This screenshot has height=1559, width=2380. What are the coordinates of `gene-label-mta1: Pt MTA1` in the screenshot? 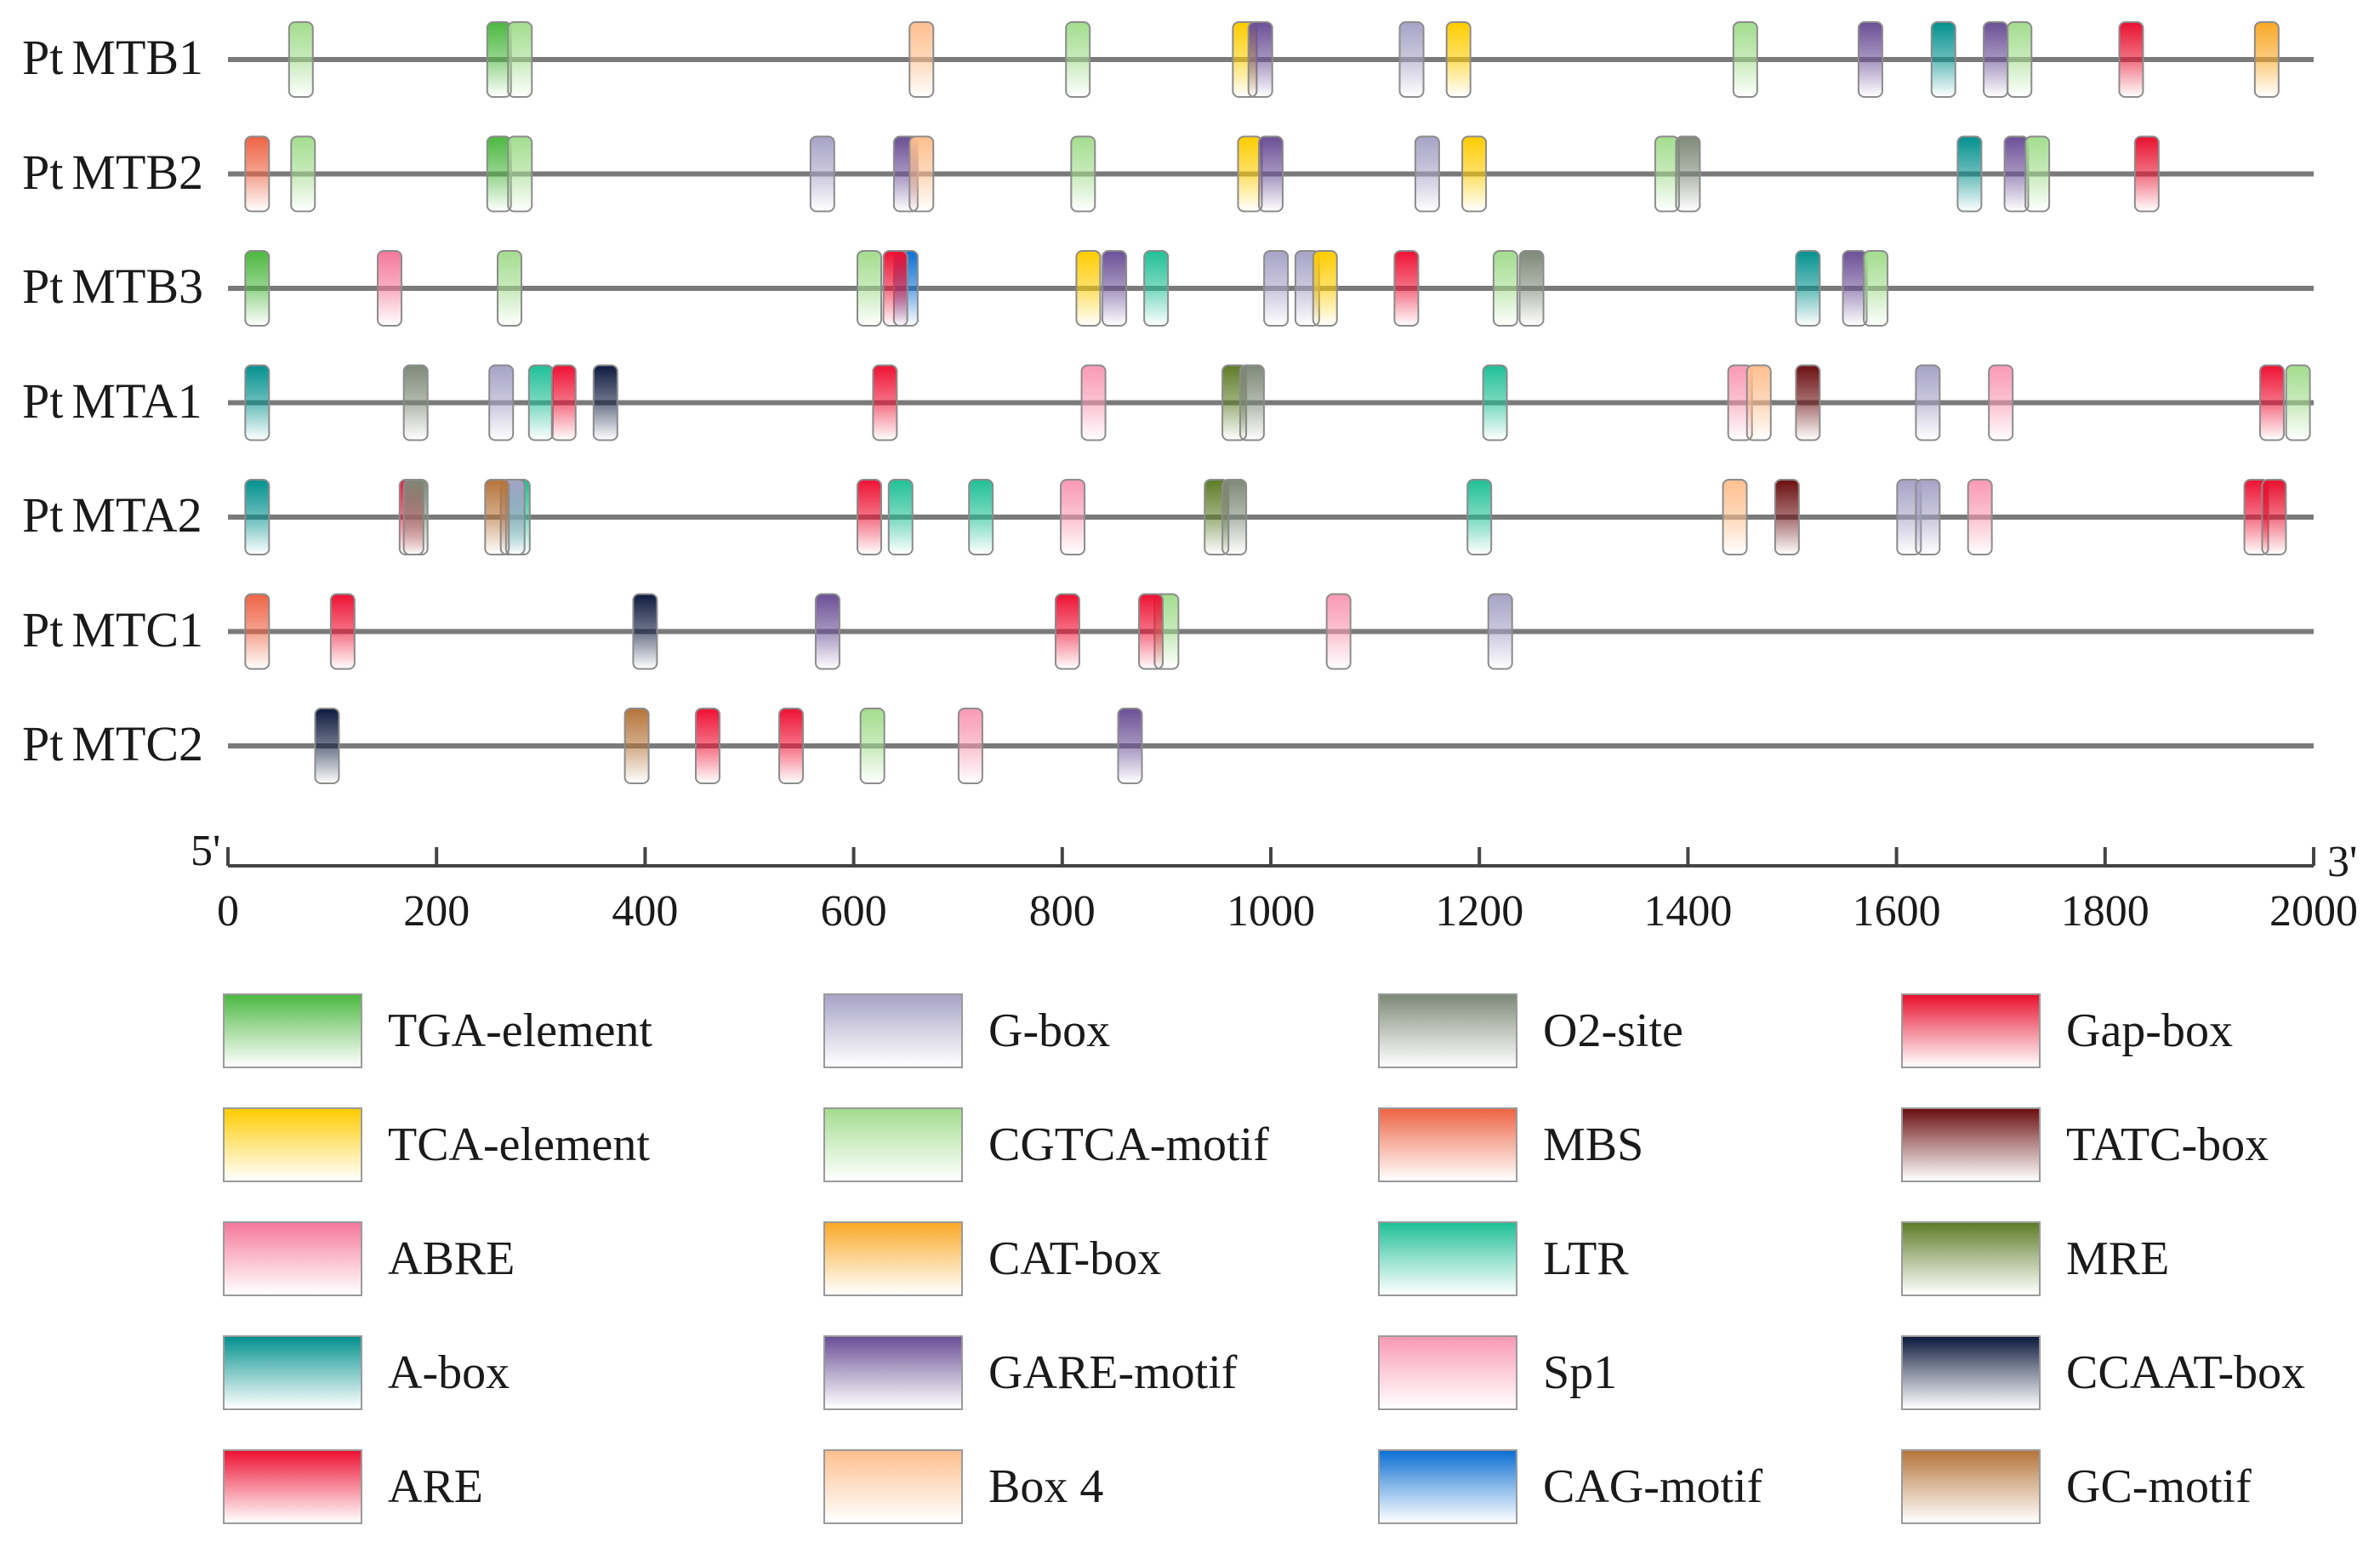 It's located at (112, 401).